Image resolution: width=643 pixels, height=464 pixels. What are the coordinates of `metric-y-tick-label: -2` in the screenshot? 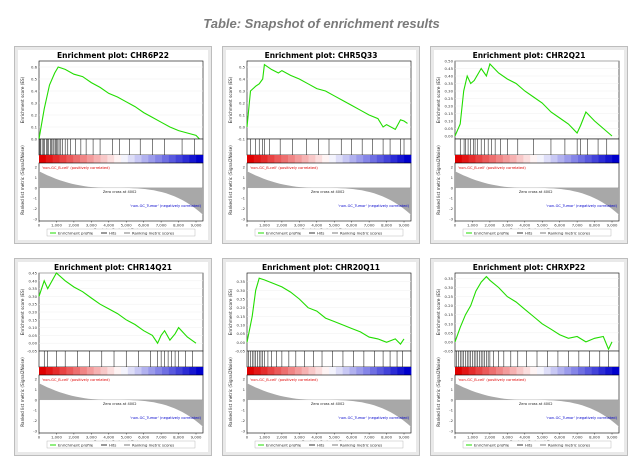 It's located at (243, 208).